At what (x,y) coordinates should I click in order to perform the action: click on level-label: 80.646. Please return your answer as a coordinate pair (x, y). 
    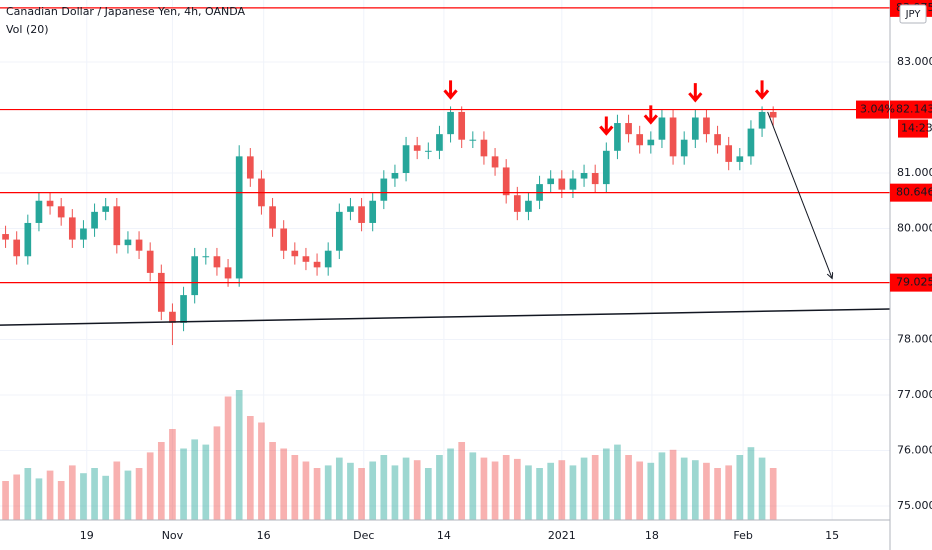
    Looking at the image, I should click on (914, 192).